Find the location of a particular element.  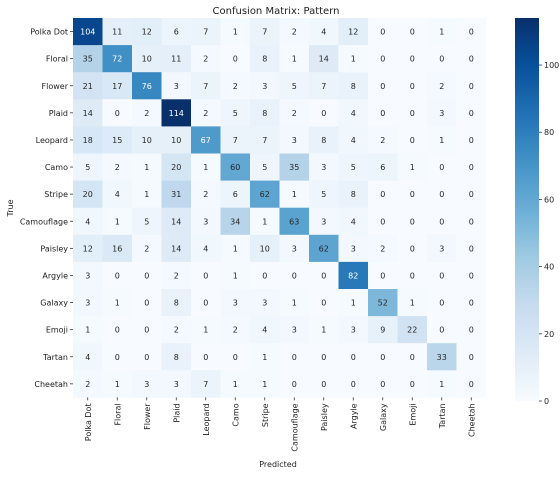

cell-value-0-5: 1 is located at coordinates (235, 32).